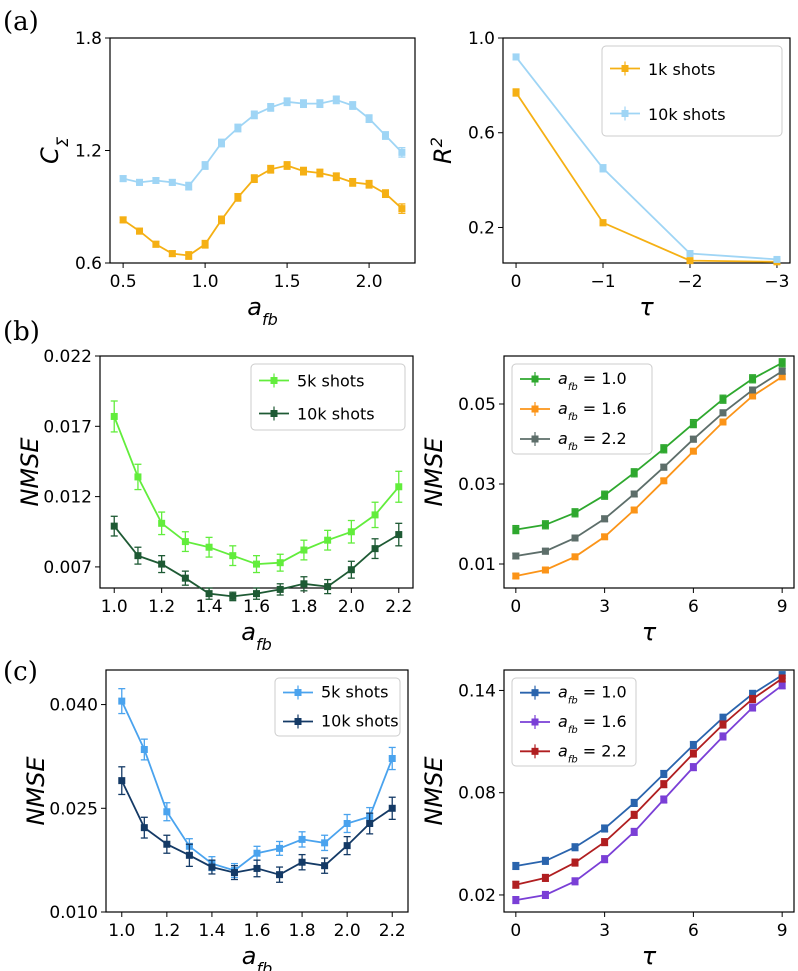 This screenshot has width=798, height=971. Describe the element at coordinates (481, 134) in the screenshot. I see `y-tick-label: 0.6` at that location.